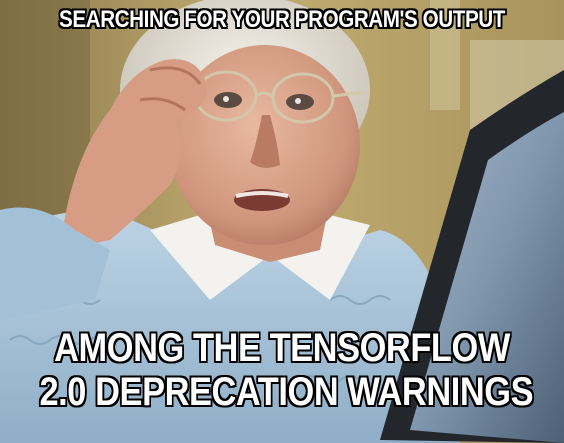  What do you see at coordinates (133, 154) in the screenshot?
I see `hand-icon` at bounding box center [133, 154].